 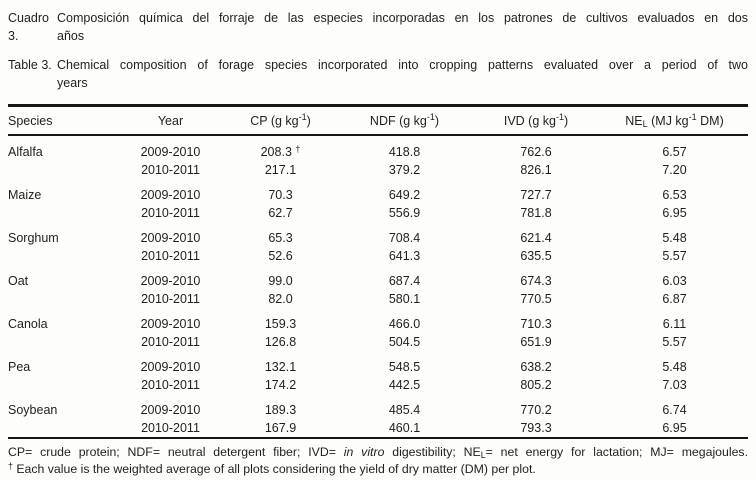 I want to click on cell-ndf: 641.3, so click(x=404, y=256).